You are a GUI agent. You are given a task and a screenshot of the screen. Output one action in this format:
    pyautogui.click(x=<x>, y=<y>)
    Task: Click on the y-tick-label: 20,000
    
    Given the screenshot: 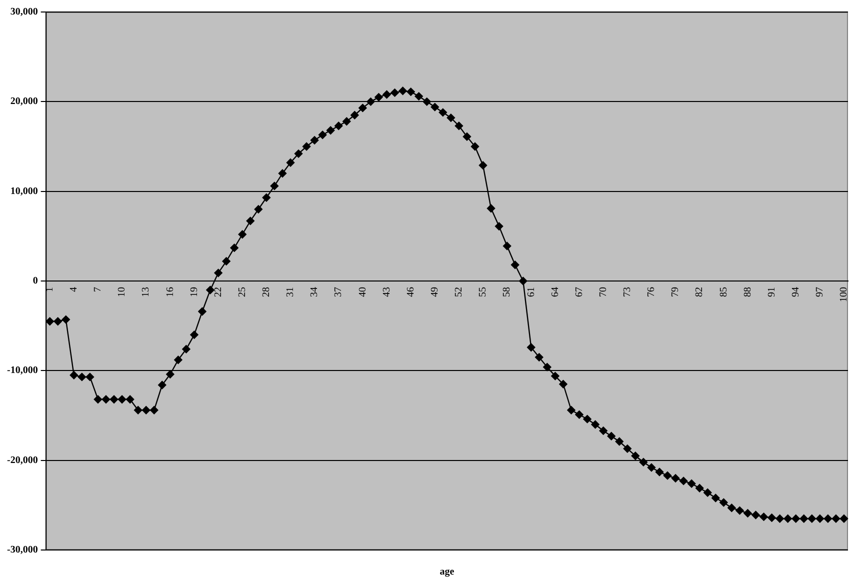 What is the action you would take?
    pyautogui.click(x=24, y=102)
    